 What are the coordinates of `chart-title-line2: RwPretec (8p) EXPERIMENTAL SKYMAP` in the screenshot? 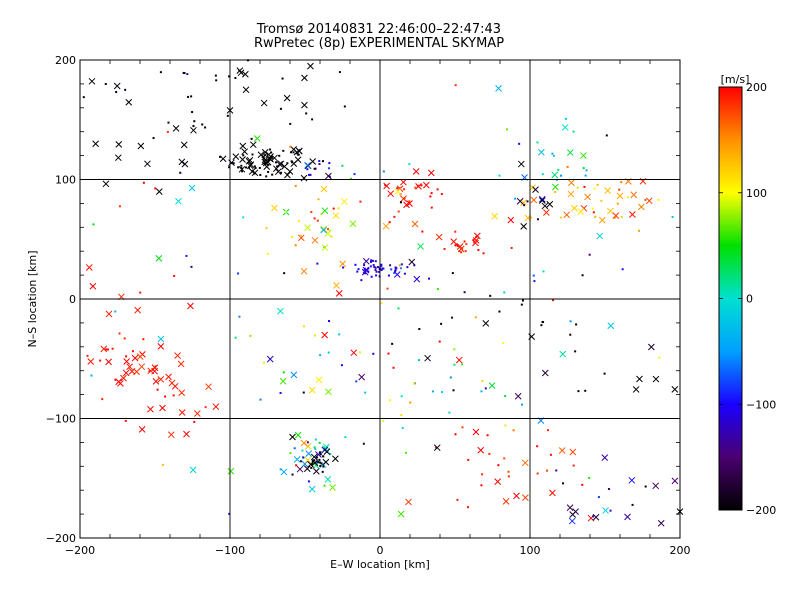 It's located at (379, 43).